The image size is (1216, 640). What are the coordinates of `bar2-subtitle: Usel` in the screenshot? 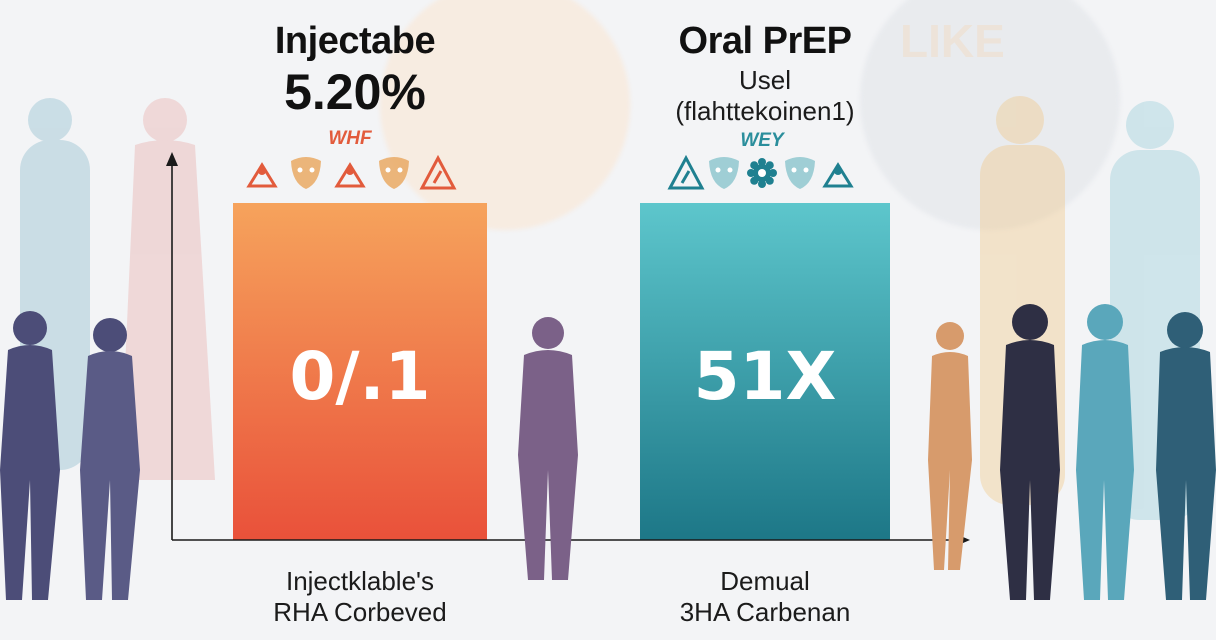 It's located at (764, 80).